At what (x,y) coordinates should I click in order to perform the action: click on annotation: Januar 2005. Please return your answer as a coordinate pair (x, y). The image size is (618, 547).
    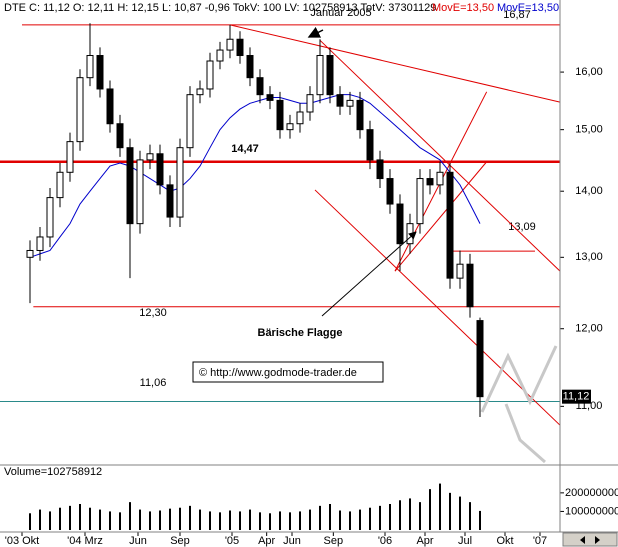
    Looking at the image, I should click on (340, 13).